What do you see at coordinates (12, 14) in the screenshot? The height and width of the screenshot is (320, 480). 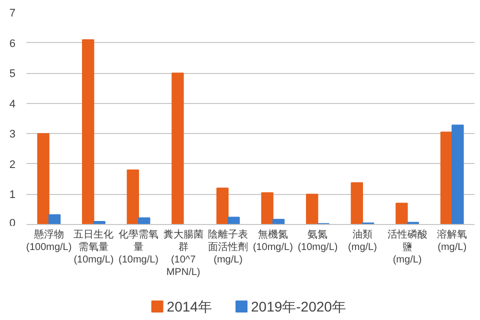 I see `y-tick-label: 7` at bounding box center [12, 14].